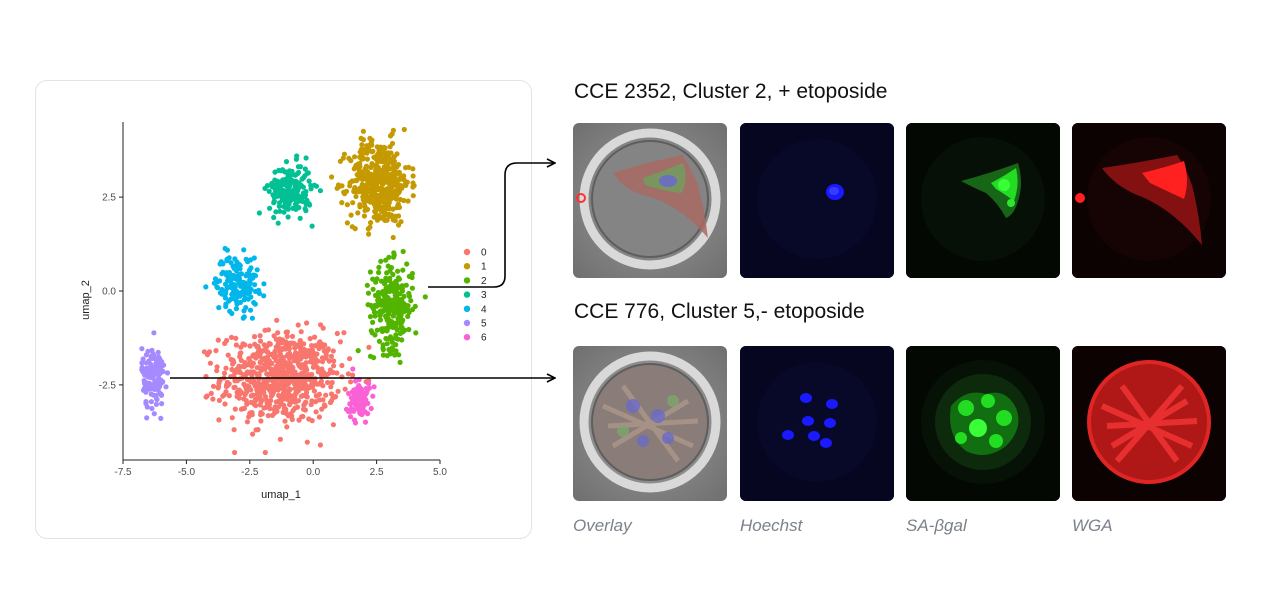 This screenshot has width=1267, height=607. I want to click on x-tick-label: -2.5, so click(250, 472).